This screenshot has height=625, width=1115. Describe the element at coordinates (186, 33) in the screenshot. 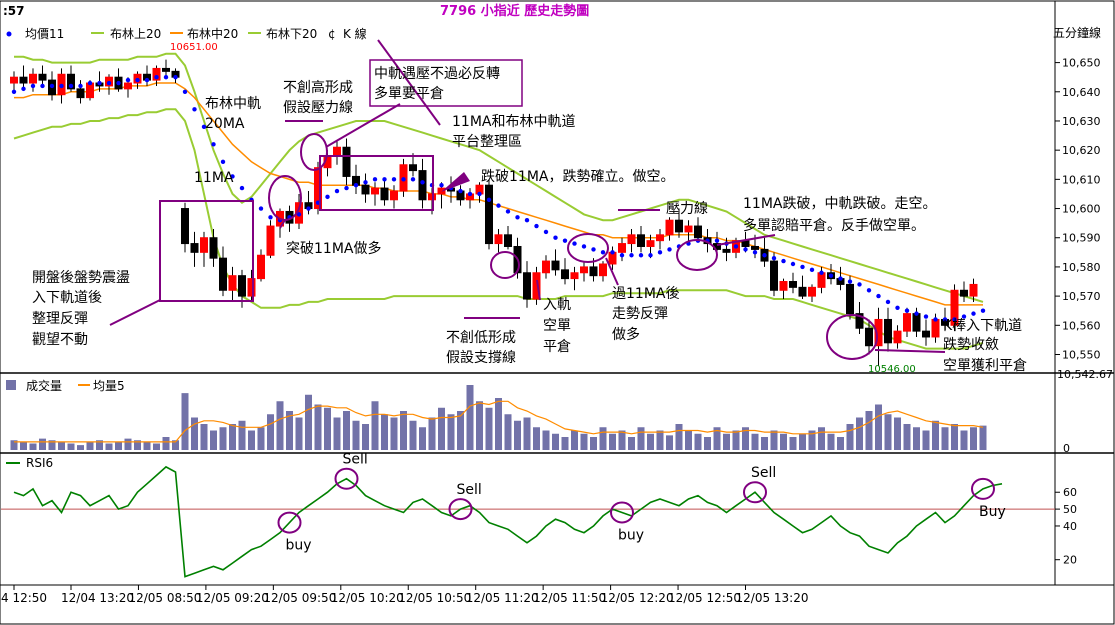

I see `main-legend: 均價11 布林上20 布林中20 布林下20 ¢ K 線` at that location.